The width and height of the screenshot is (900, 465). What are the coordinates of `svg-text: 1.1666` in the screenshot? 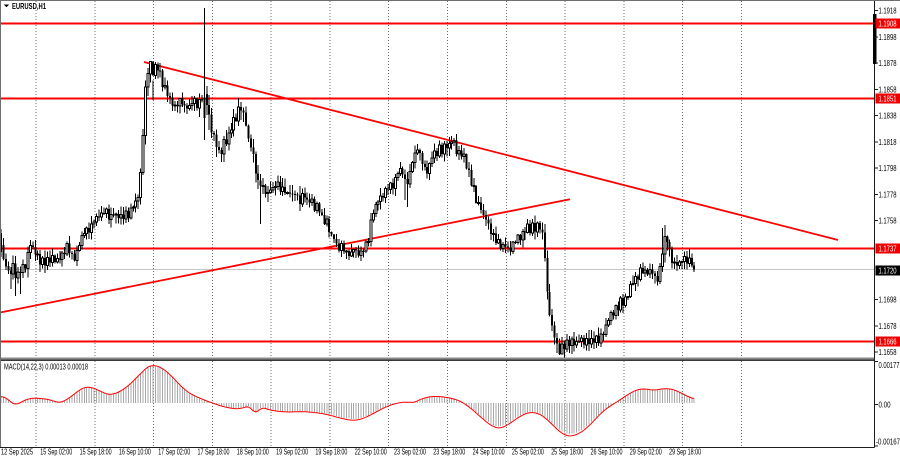 It's located at (888, 342).